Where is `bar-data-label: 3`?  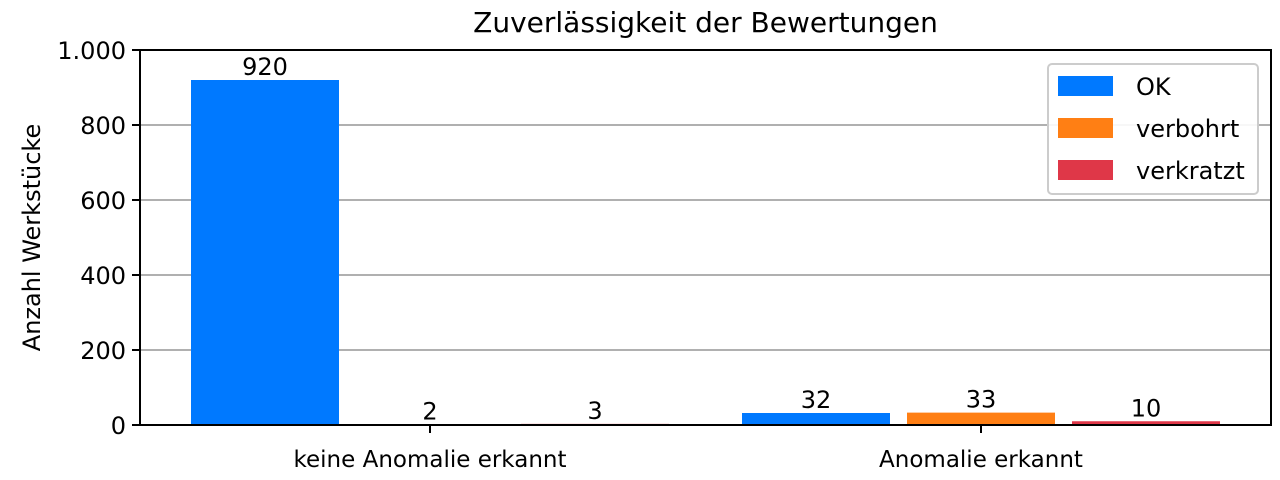 bar-data-label: 3 is located at coordinates (594, 411).